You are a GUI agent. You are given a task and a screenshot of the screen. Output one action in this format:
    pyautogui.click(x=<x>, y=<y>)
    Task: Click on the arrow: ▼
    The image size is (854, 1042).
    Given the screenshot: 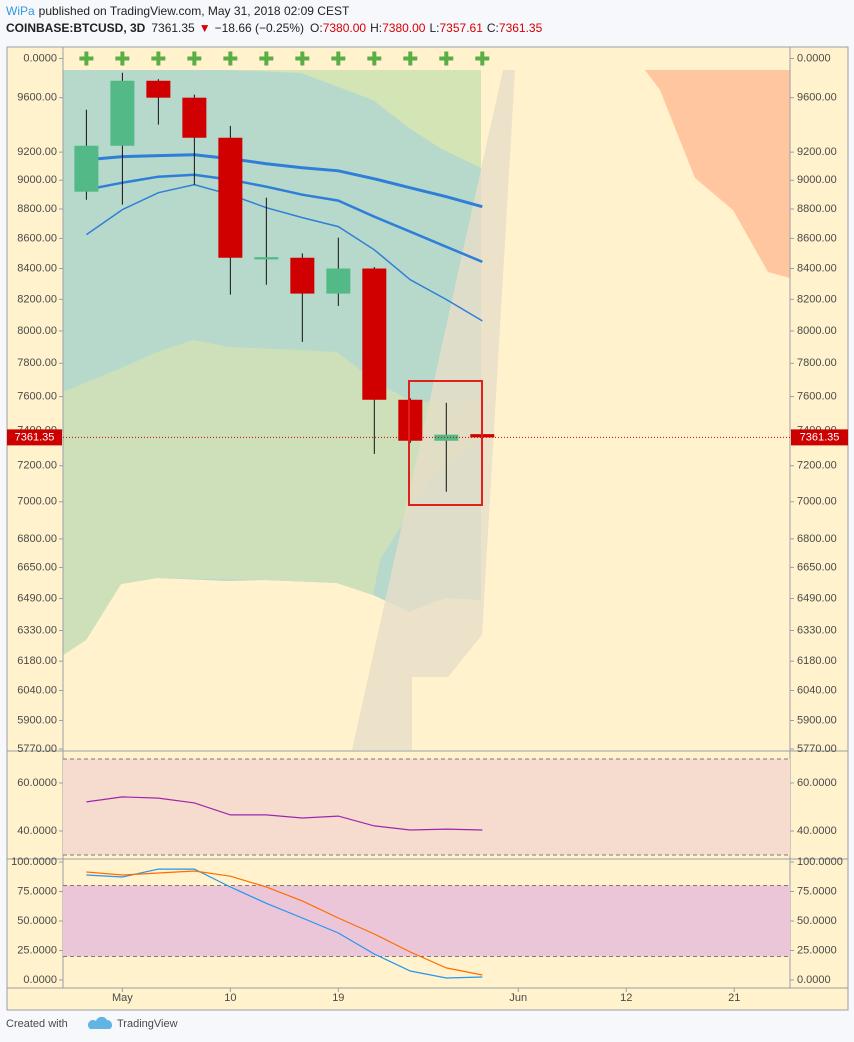 What is the action you would take?
    pyautogui.click(x=205, y=28)
    